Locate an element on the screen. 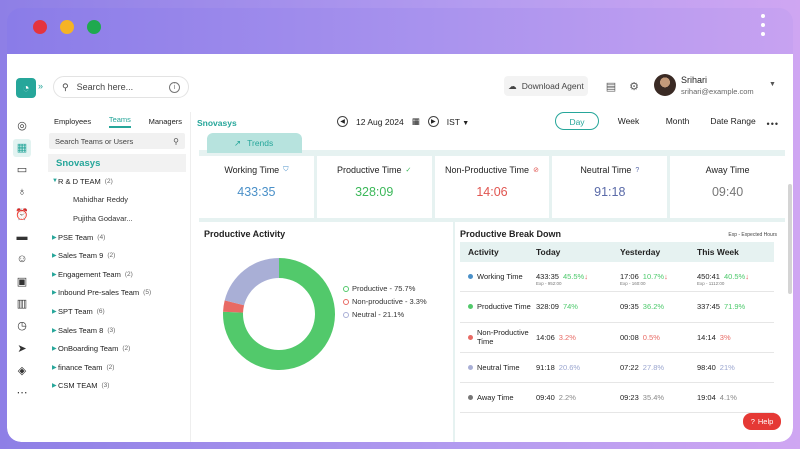 The height and width of the screenshot is (449, 800). donut-slice-neutral is located at coordinates (251, 282).